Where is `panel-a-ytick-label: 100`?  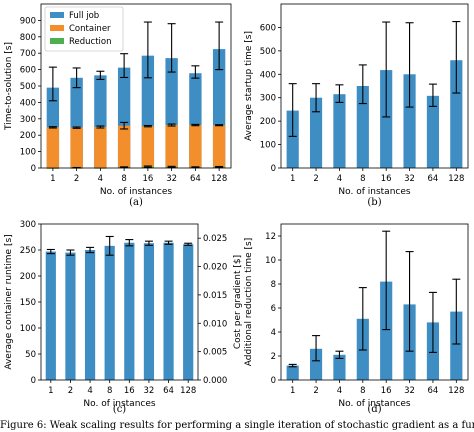 panel-a-ytick-label: 100 is located at coordinates (28, 153).